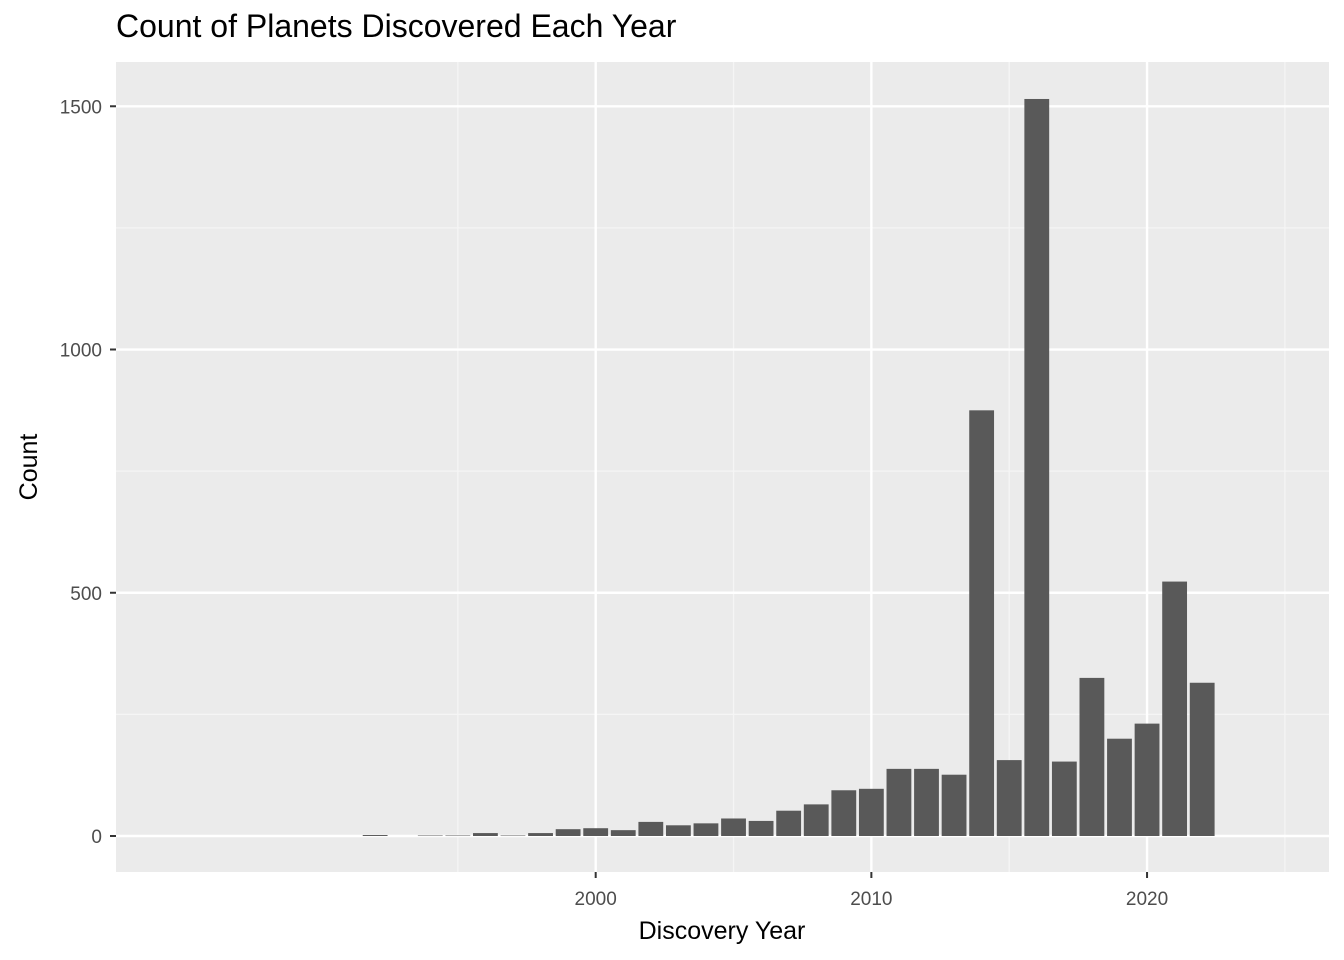 This screenshot has width=1344, height=960. I want to click on y-tick-label: 500, so click(86, 594).